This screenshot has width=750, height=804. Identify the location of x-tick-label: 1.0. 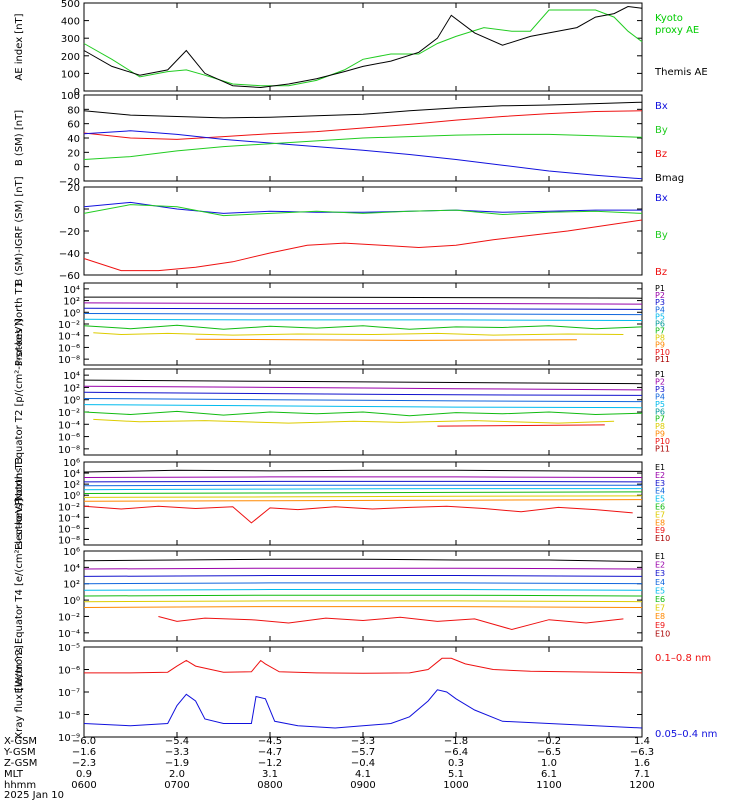
(549, 763).